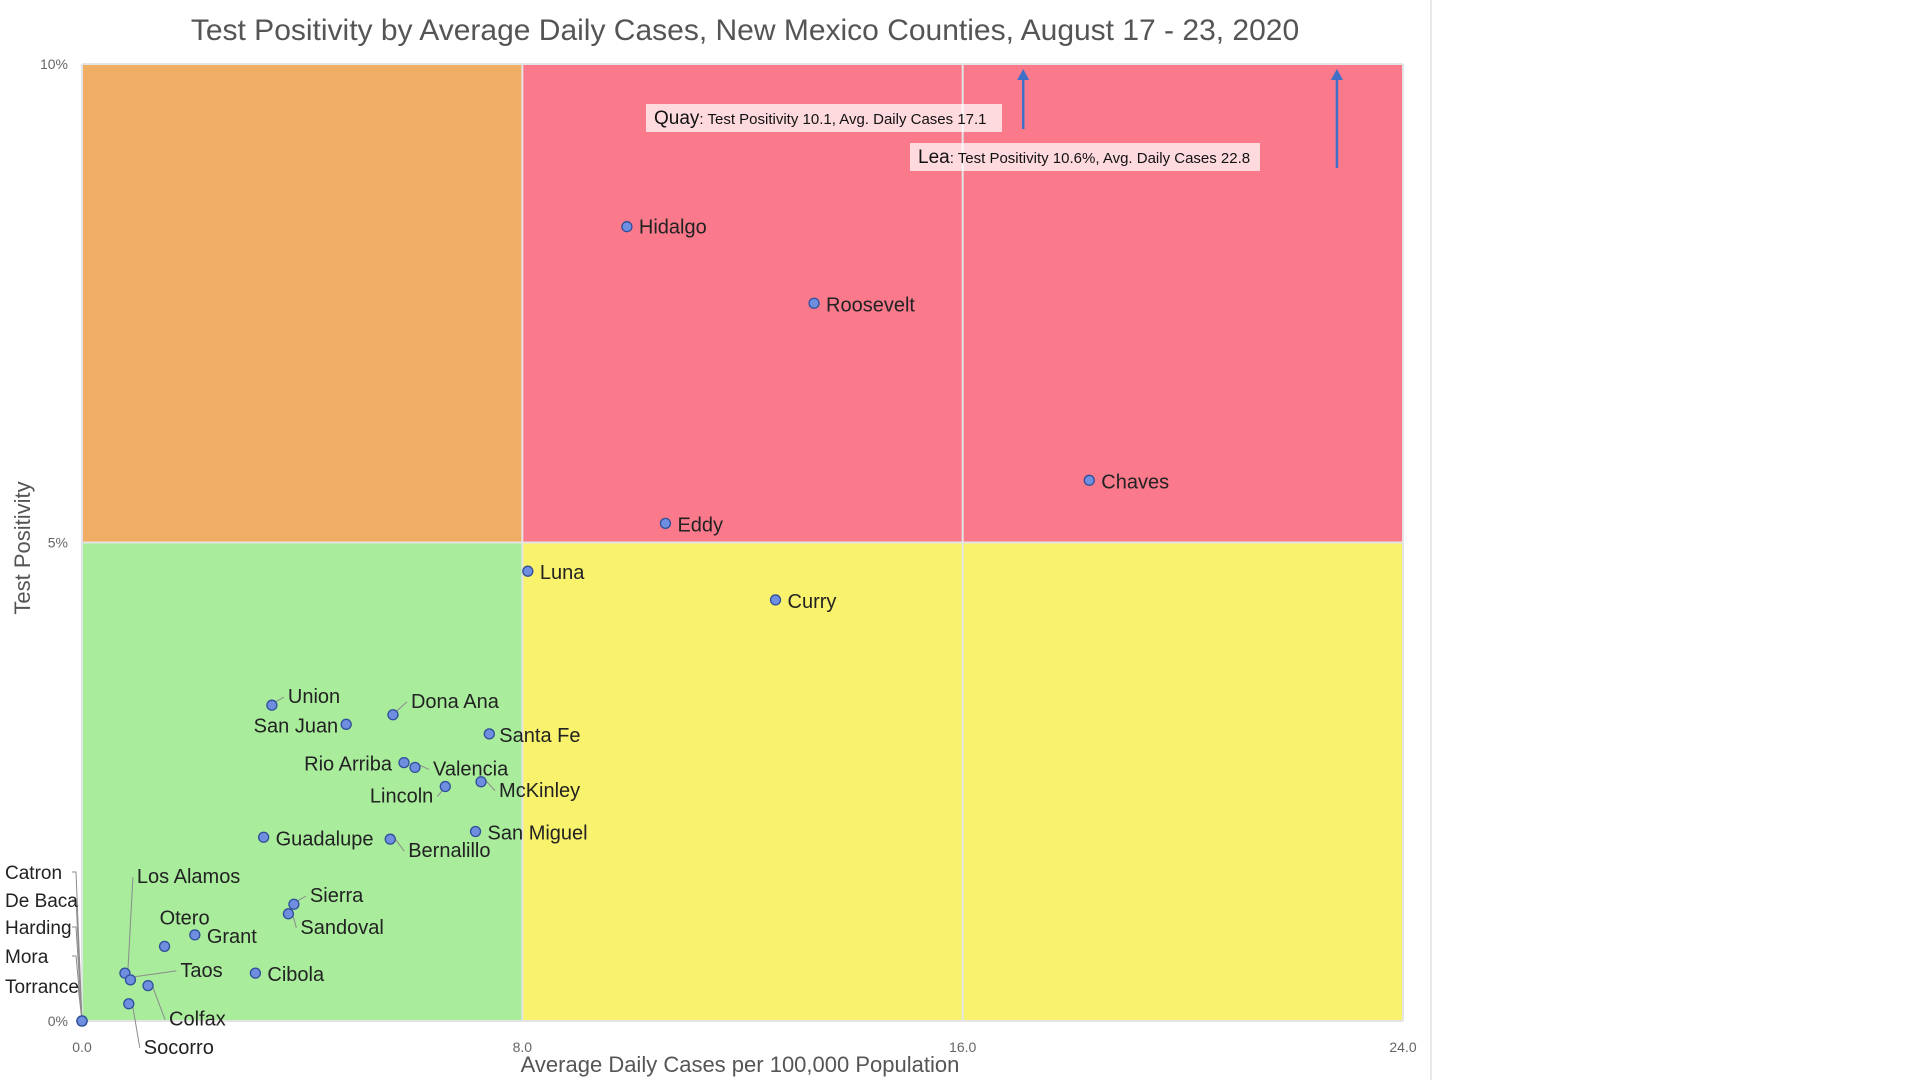  I want to click on data-point-luna, so click(528, 571).